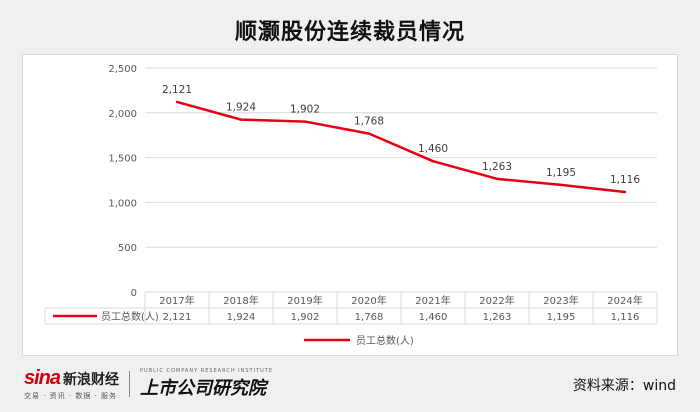 Image resolution: width=700 pixels, height=412 pixels. What do you see at coordinates (42, 378) in the screenshot?
I see `sina-logo: sina` at bounding box center [42, 378].